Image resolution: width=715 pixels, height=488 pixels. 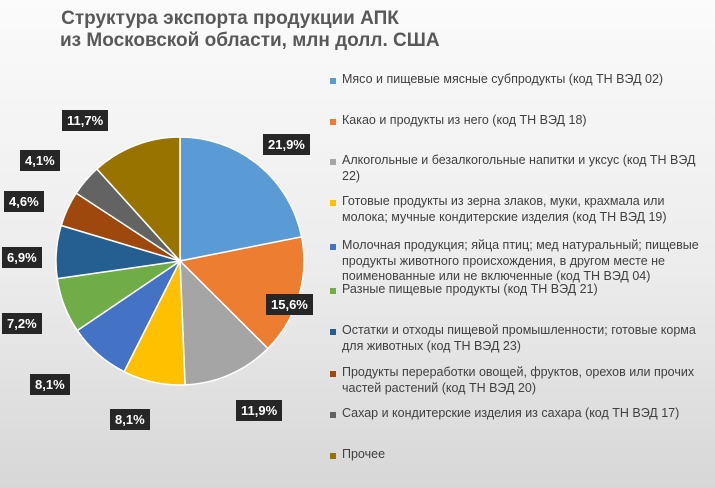 What do you see at coordinates (250, 40) in the screenshot?
I see `chart-title-line-2: из Московской области, млн долл. США` at bounding box center [250, 40].